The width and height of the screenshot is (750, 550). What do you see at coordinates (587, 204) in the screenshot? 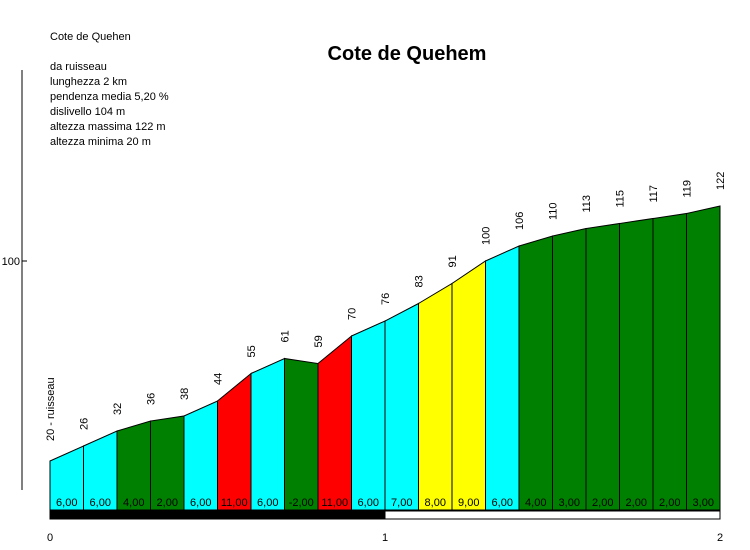
I see `altitude-label: 113` at bounding box center [587, 204].